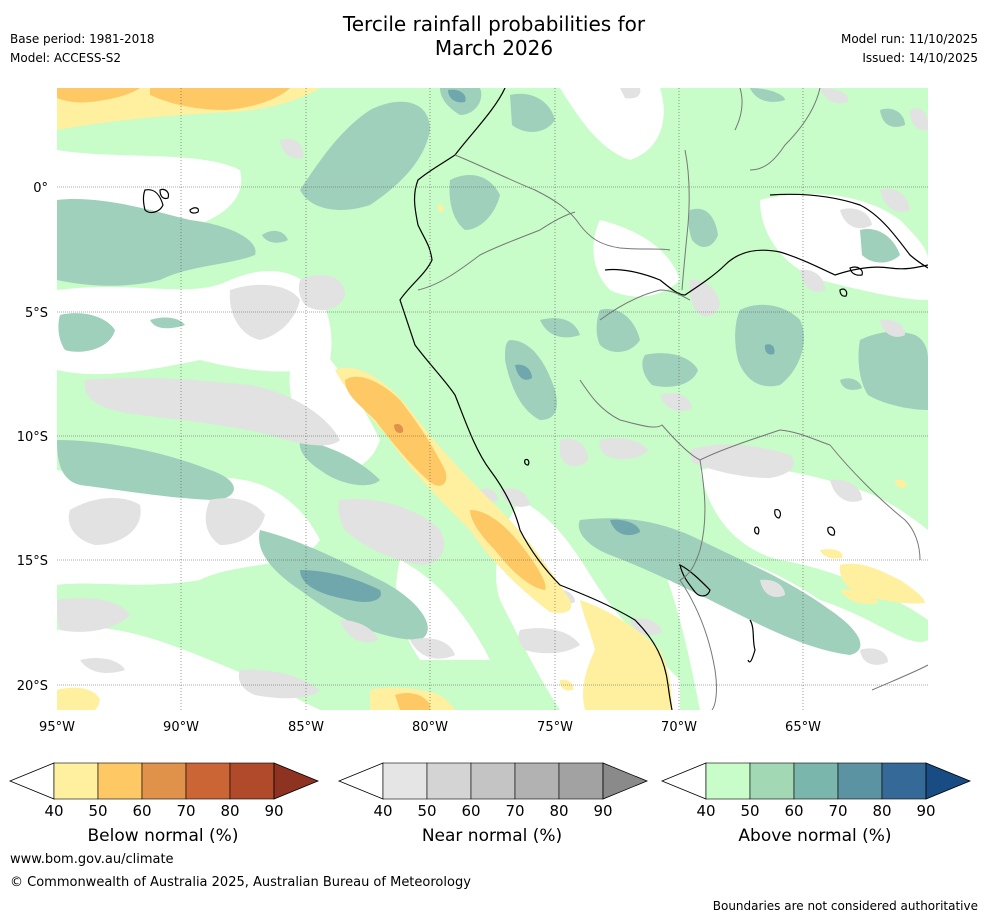 The image size is (988, 919). What do you see at coordinates (679, 727) in the screenshot?
I see `lon-label-70w: 70°W` at bounding box center [679, 727].